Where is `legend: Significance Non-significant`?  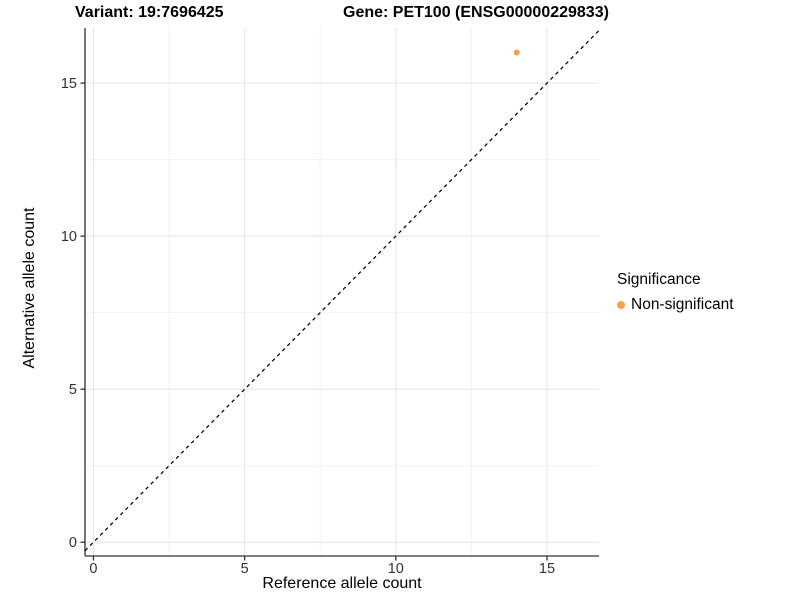
legend: Significance Non-significant is located at coordinates (675, 292).